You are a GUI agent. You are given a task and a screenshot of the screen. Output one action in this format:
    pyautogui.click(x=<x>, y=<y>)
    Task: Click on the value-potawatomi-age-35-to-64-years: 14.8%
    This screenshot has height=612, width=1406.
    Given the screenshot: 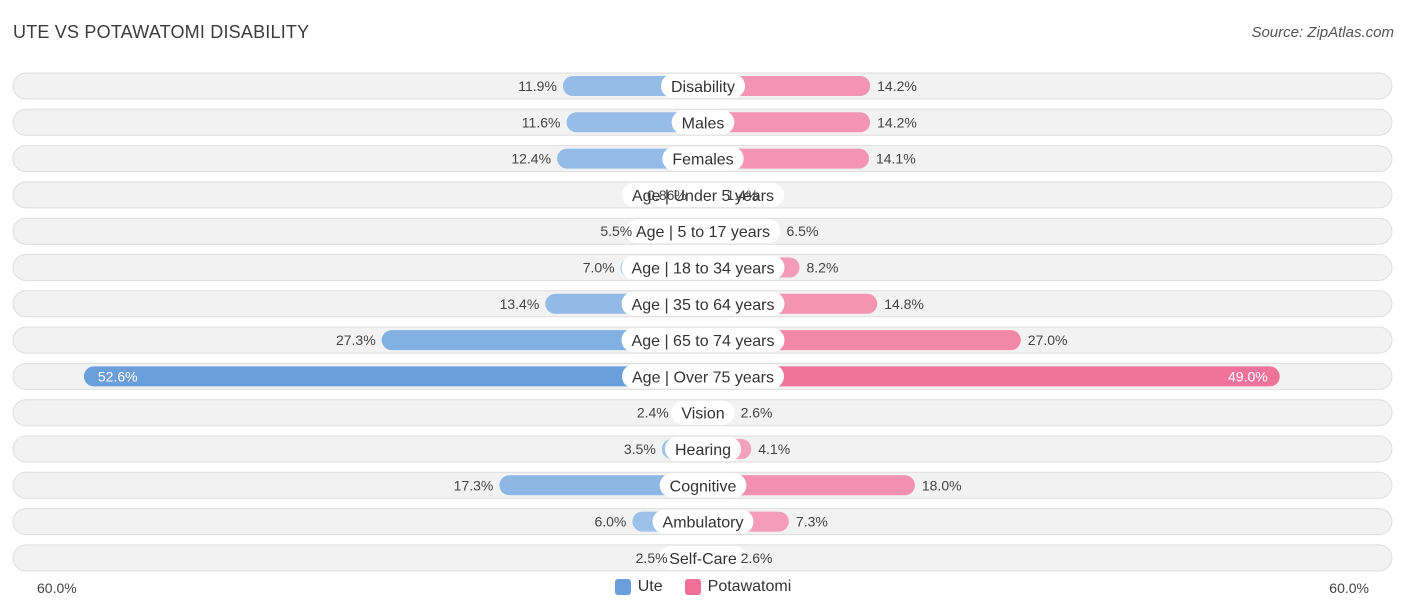 What is the action you would take?
    pyautogui.click(x=904, y=304)
    